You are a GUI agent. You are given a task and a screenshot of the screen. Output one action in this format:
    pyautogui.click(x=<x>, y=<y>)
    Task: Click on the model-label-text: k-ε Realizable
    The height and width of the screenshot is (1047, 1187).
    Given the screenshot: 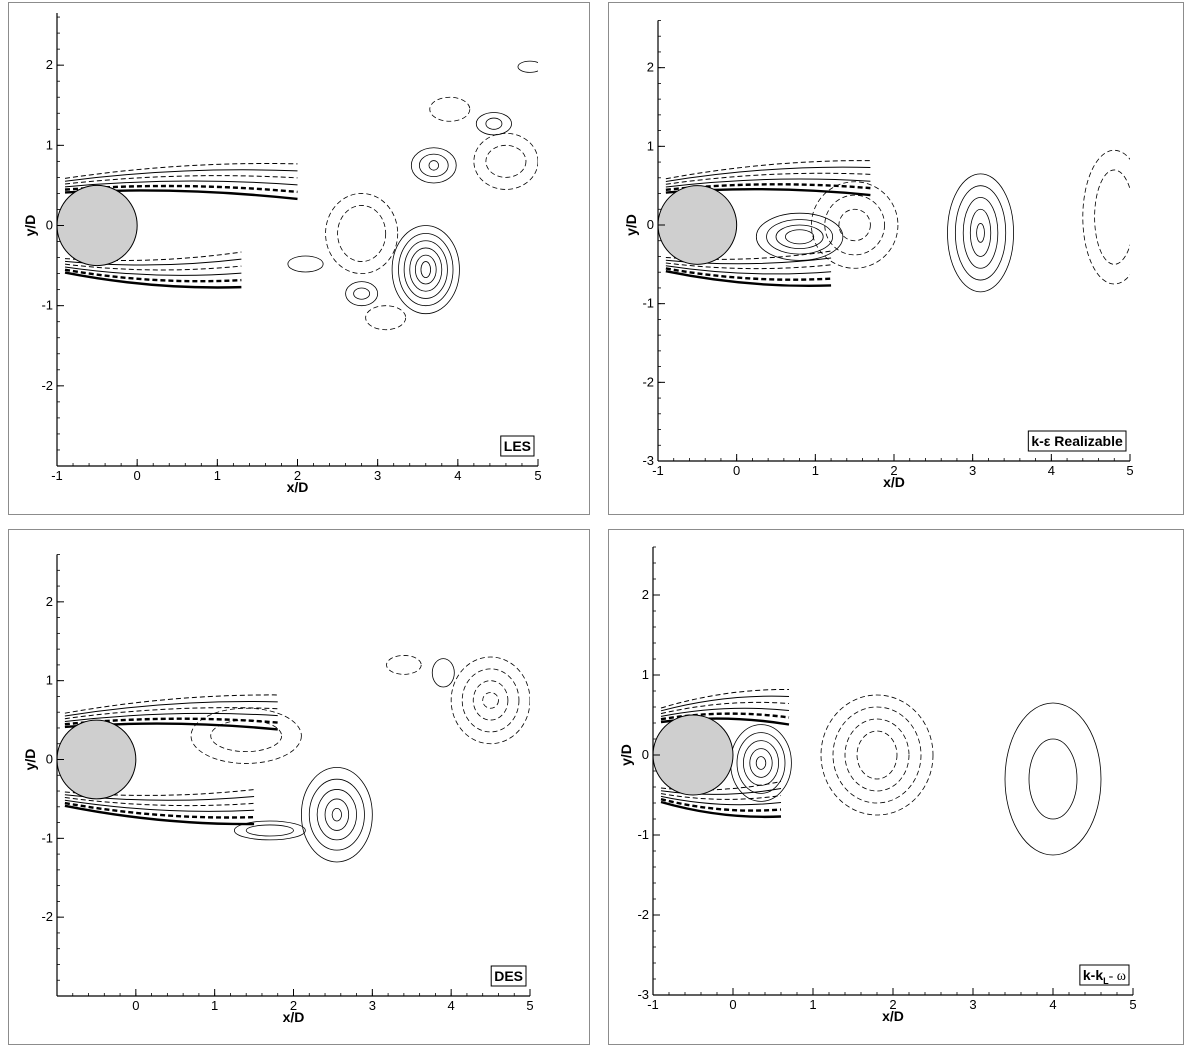 What is the action you would take?
    pyautogui.click(x=1077, y=441)
    